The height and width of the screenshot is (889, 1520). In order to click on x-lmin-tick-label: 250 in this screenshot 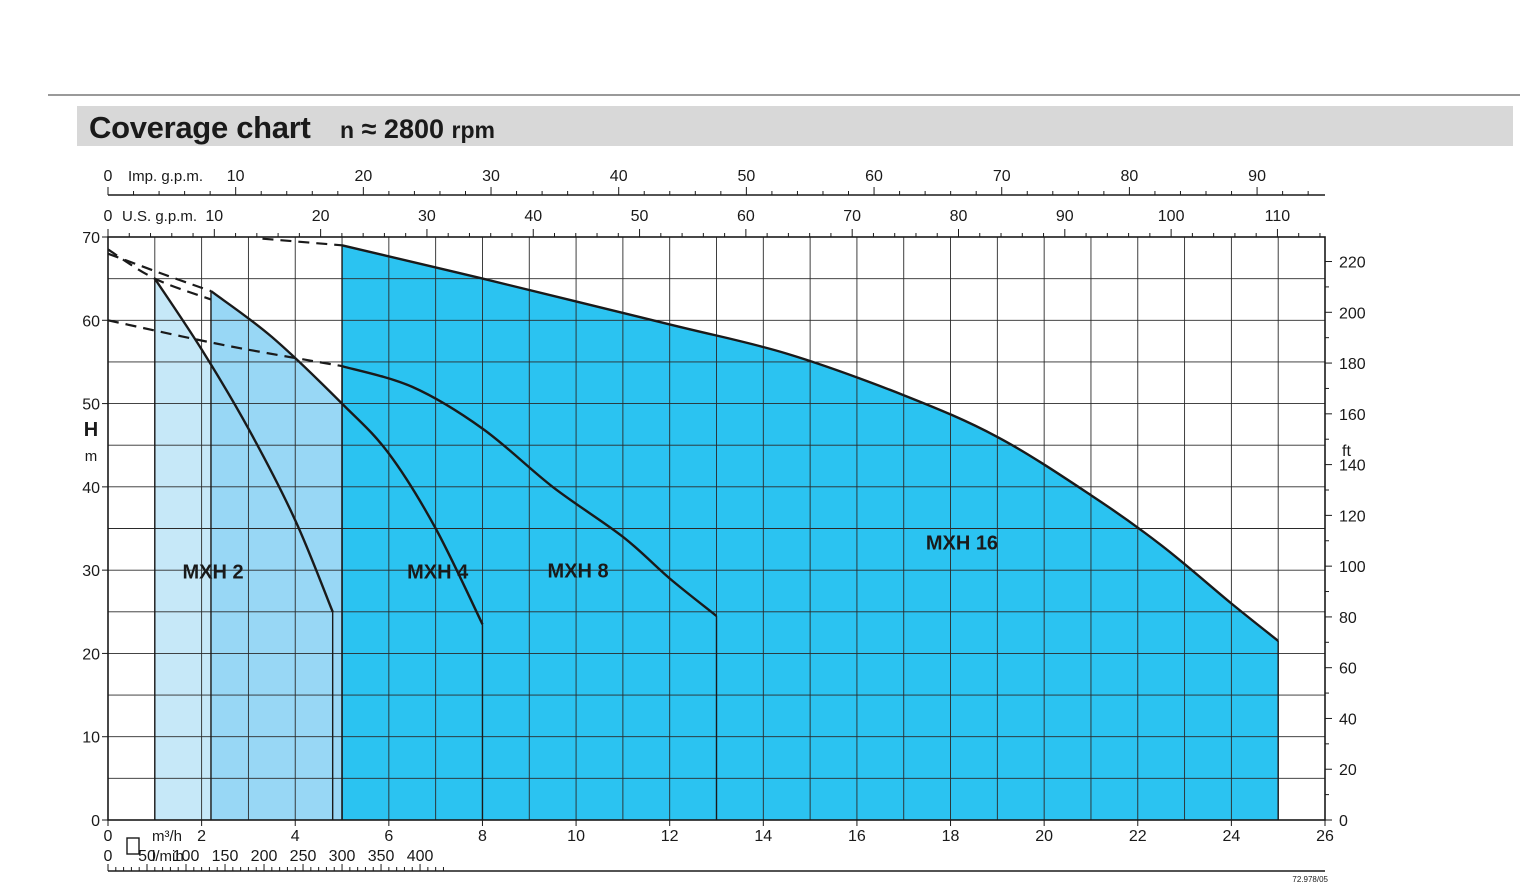, I will do `click(303, 856)`.